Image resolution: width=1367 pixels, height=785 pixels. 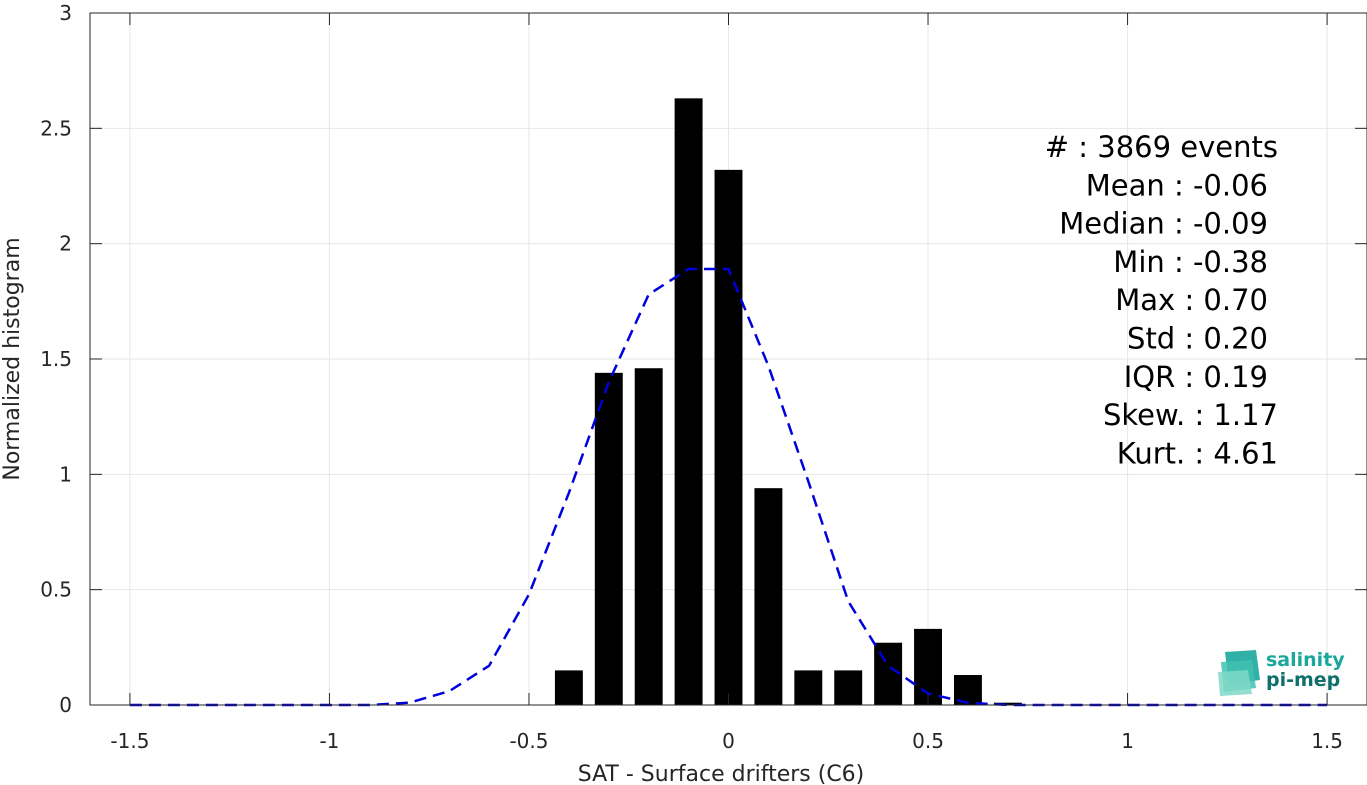 I want to click on x-tick-label: -1, so click(x=329, y=741).